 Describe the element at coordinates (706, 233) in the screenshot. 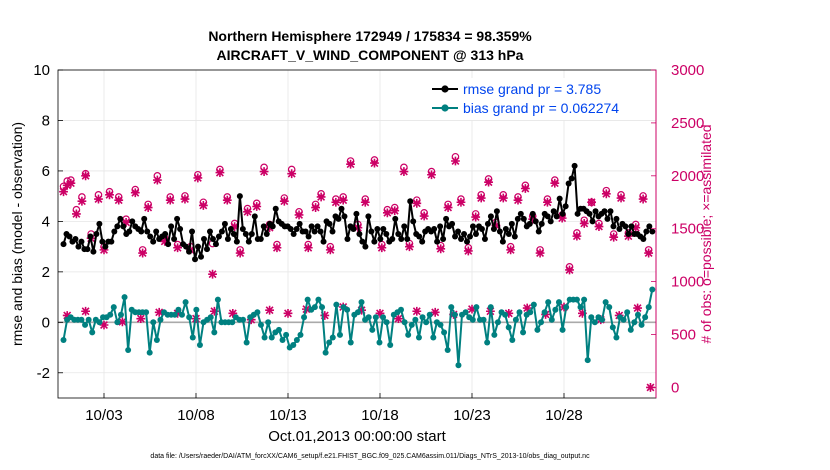

I see `y-axis-right-label: # of obs: o=possible; ×=assimilated` at that location.